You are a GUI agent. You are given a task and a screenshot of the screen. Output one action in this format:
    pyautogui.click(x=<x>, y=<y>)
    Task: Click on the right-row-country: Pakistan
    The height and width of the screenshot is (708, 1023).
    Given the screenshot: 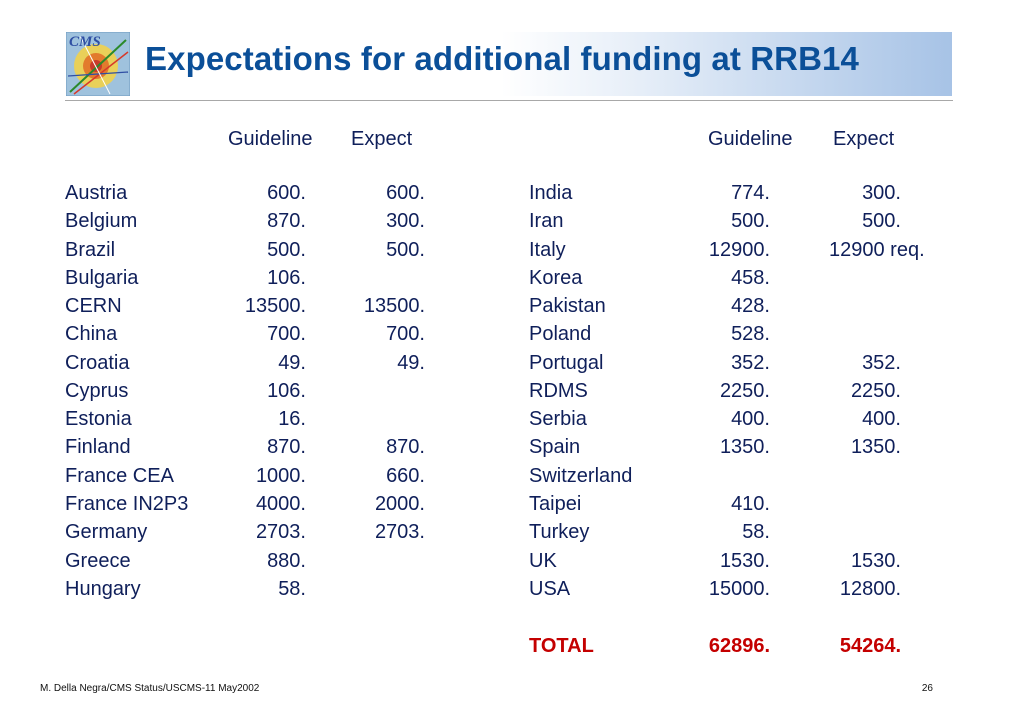 What is the action you would take?
    pyautogui.click(x=567, y=306)
    